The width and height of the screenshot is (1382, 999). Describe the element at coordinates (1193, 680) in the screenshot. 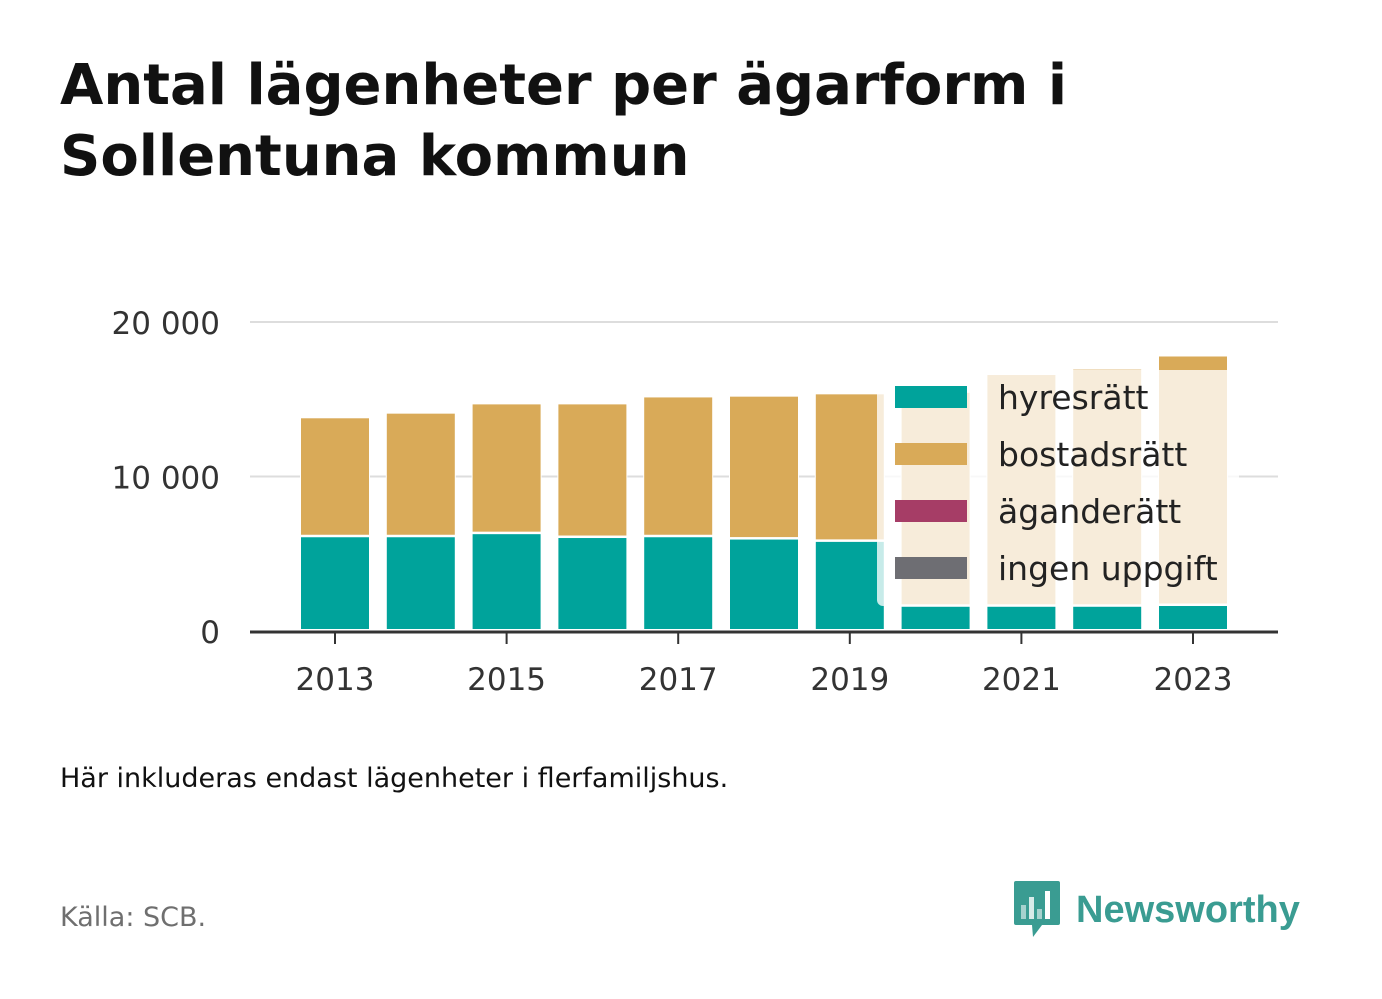

I see `x-tick-label: 2023` at that location.